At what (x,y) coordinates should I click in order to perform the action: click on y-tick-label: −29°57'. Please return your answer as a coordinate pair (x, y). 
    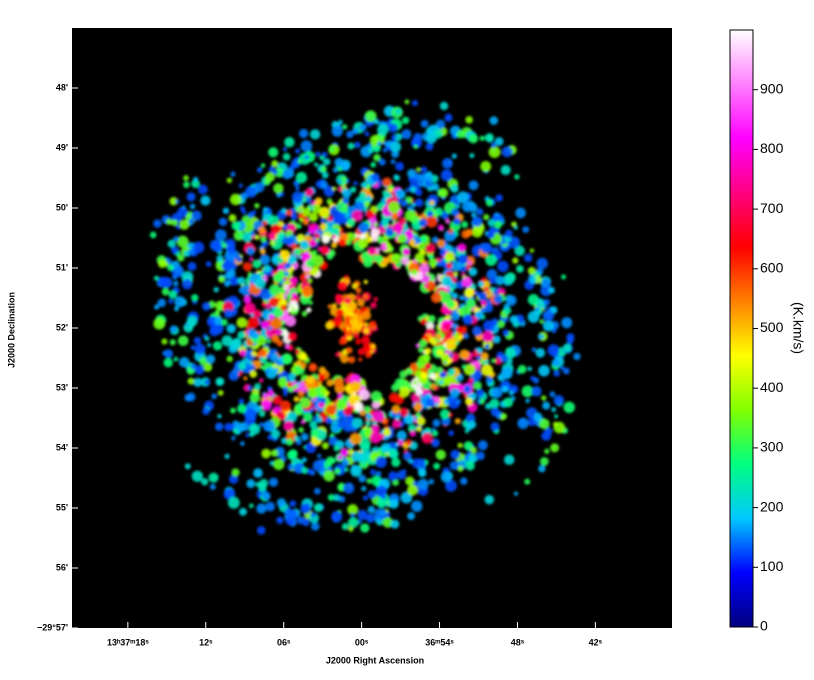
    Looking at the image, I should click on (52, 627).